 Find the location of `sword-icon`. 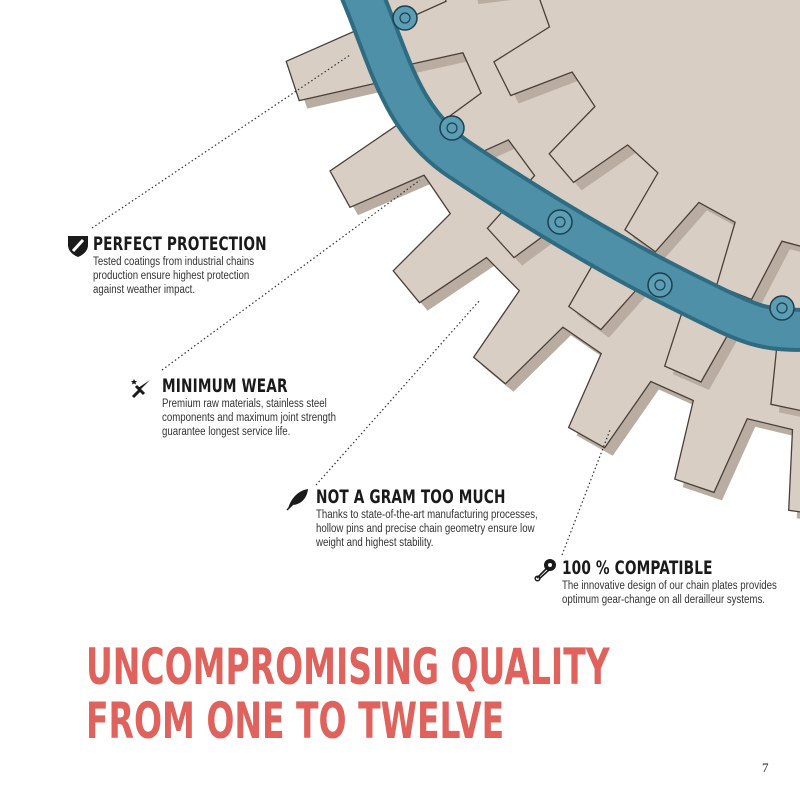

sword-icon is located at coordinates (140, 389).